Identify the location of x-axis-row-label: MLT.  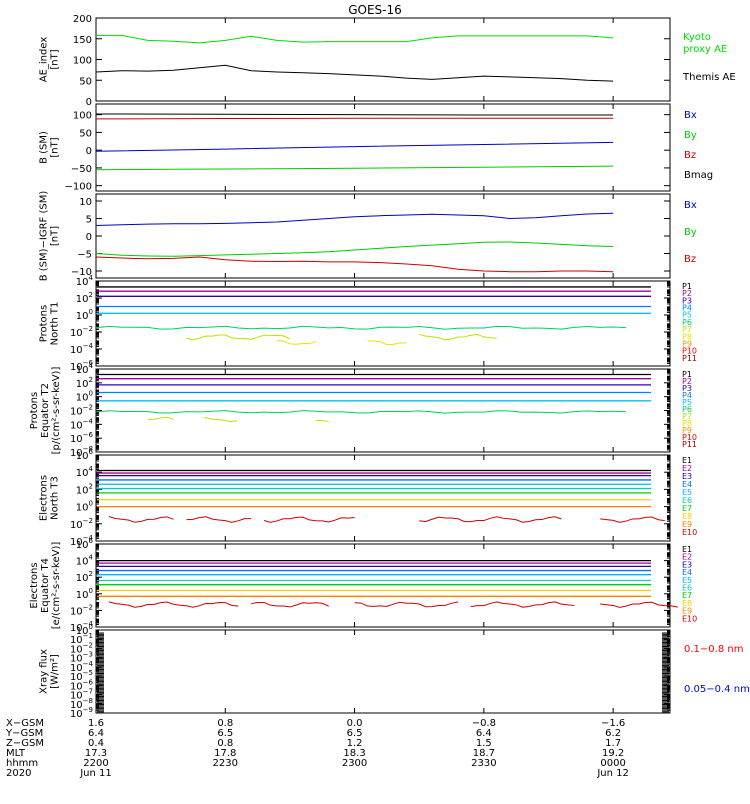
(16, 753).